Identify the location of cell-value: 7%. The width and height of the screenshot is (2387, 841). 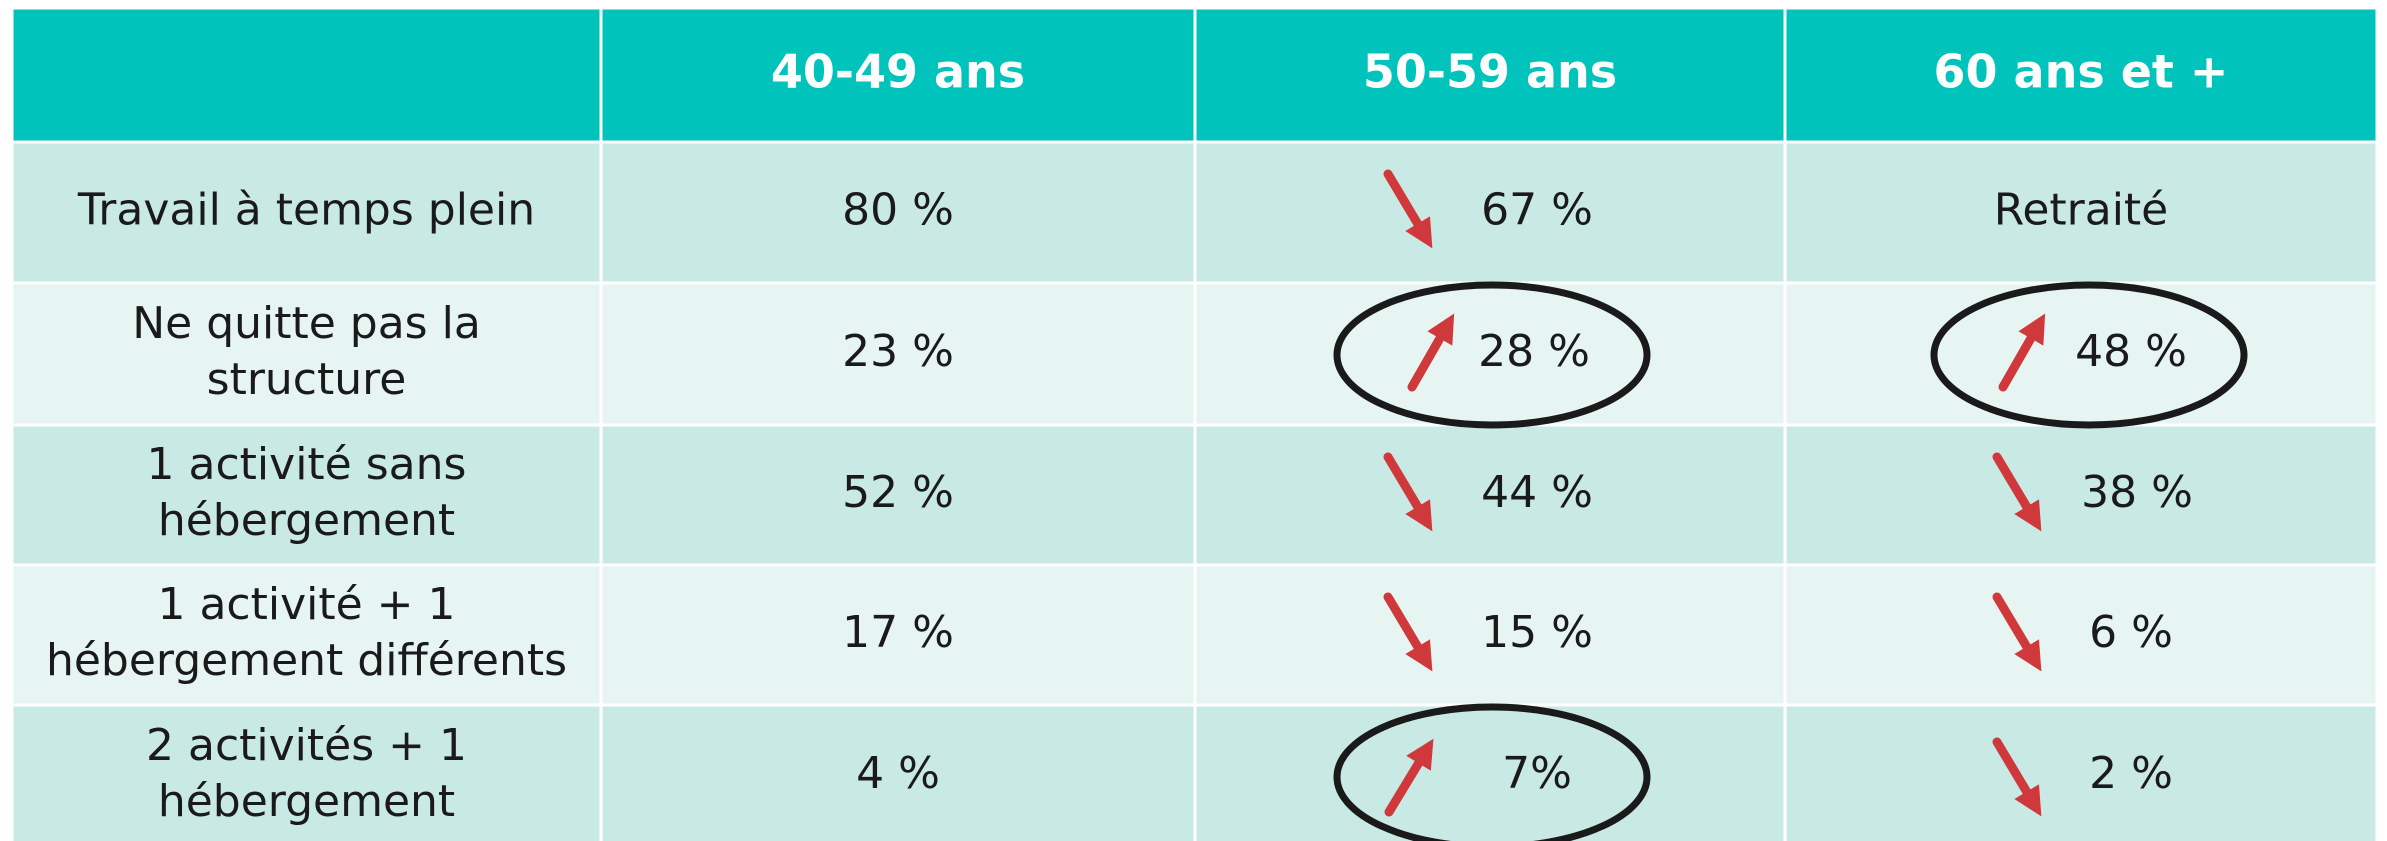
(1537, 773).